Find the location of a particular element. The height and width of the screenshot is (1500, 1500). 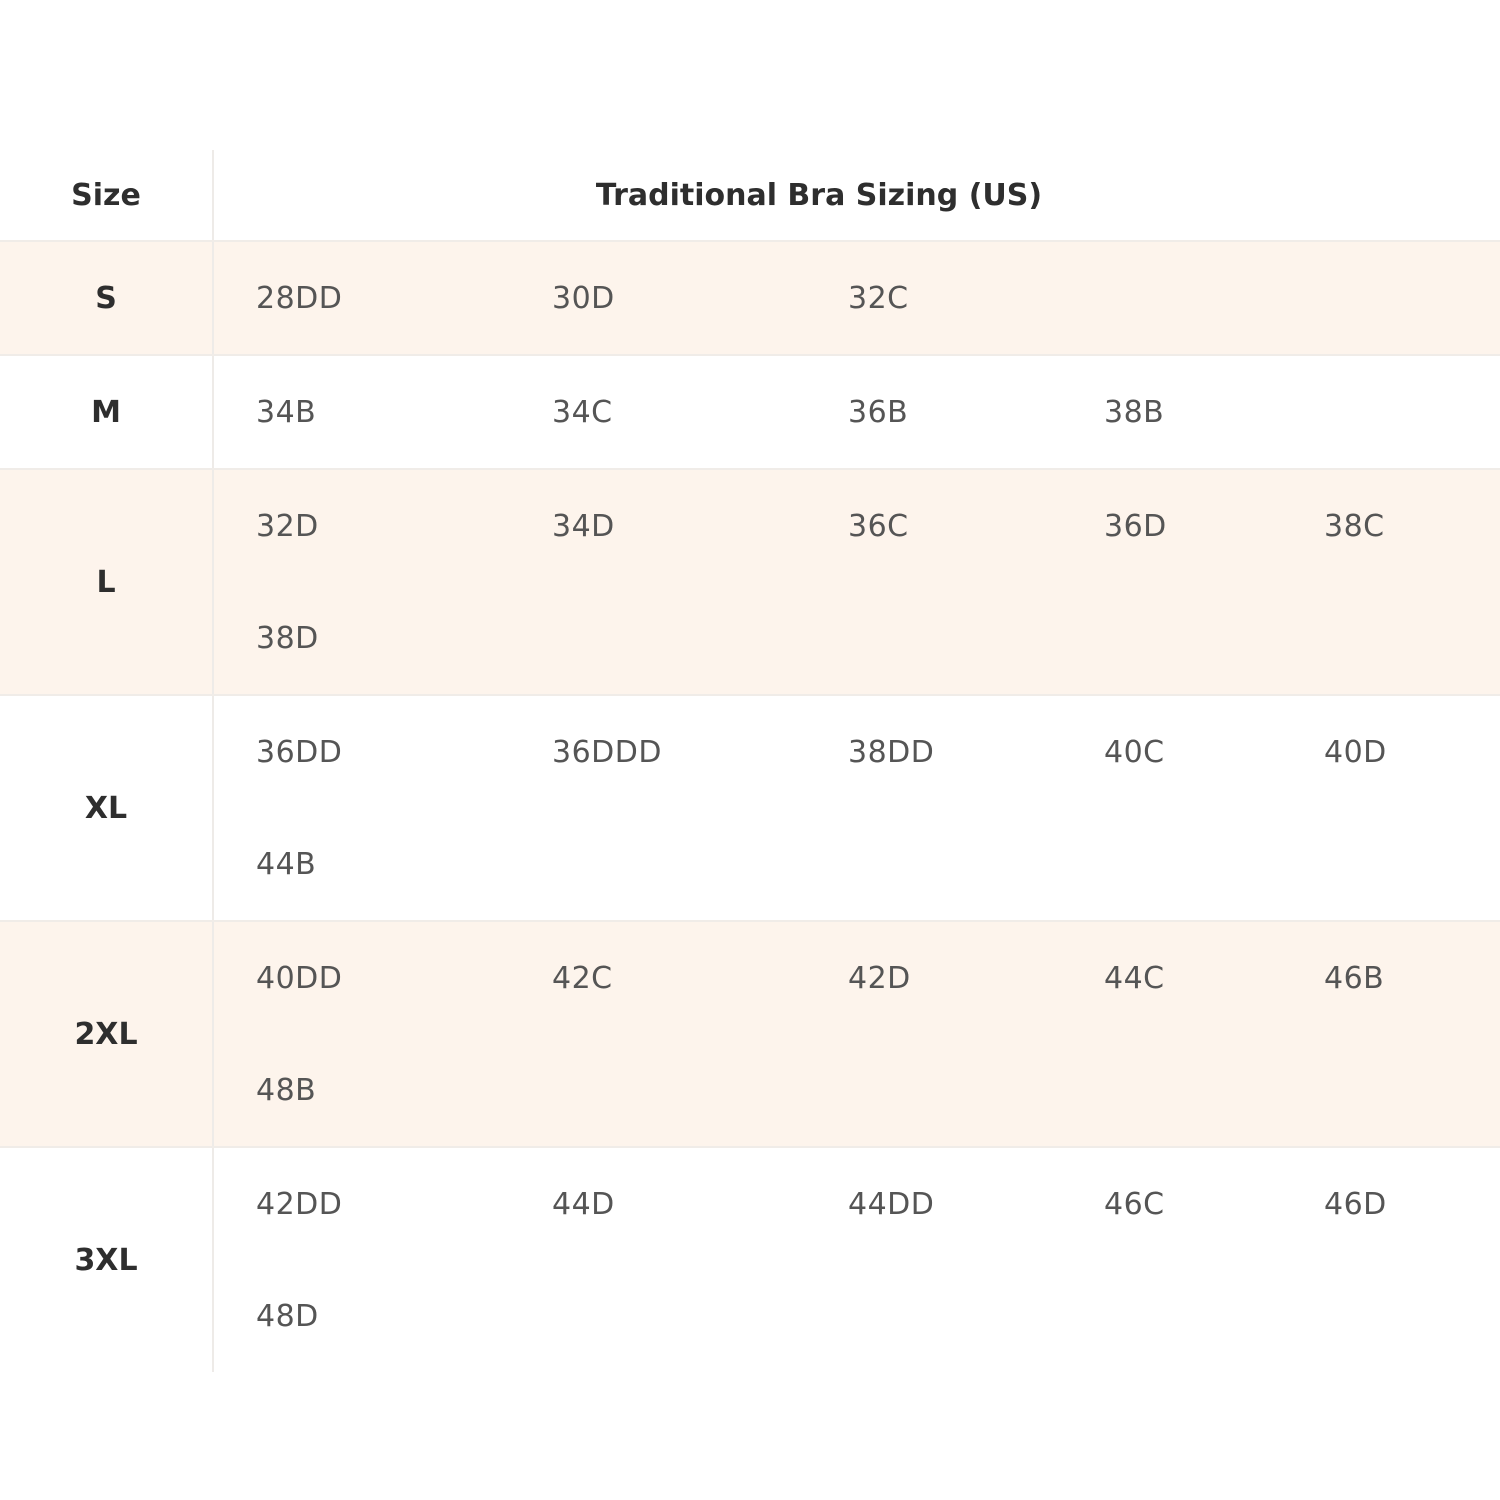

bra-size-value: 36C is located at coordinates (878, 526).